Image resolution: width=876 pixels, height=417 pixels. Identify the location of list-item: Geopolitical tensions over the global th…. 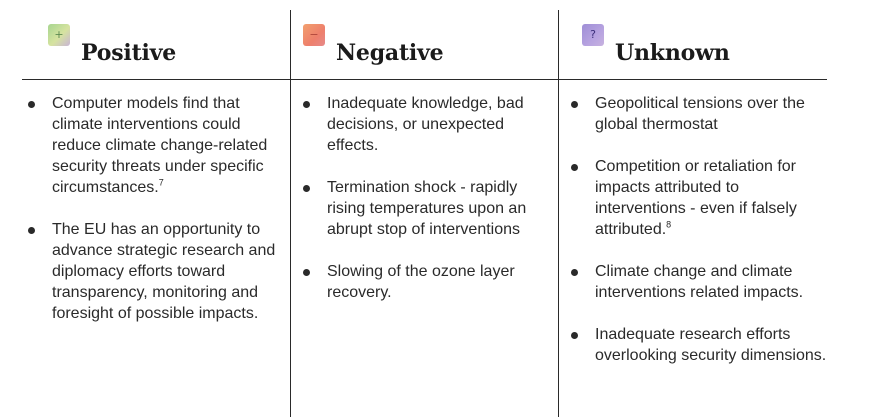
(696, 114).